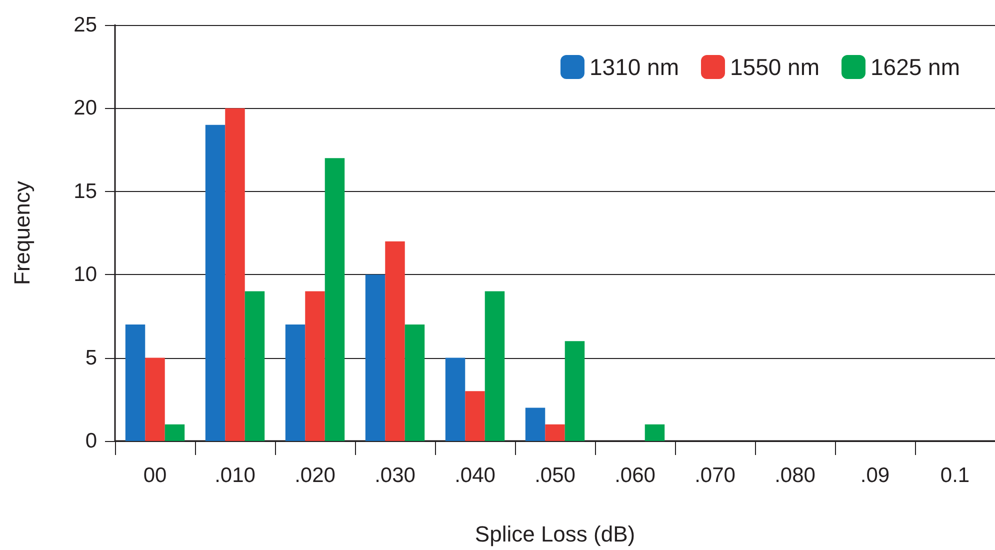  I want to click on x-tick-label: .050, so click(555, 475).